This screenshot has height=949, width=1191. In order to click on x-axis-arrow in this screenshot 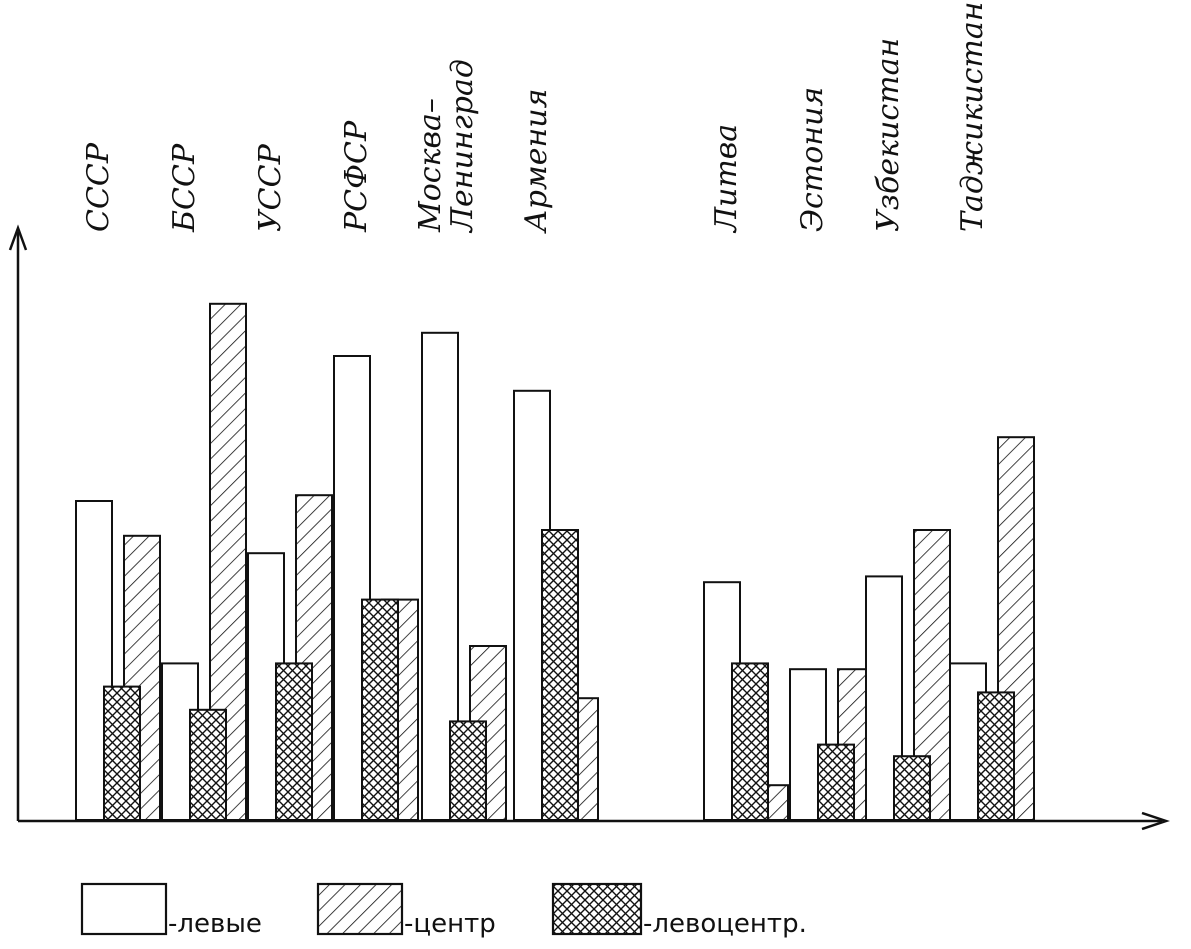, I will do `click(1155, 821)`.